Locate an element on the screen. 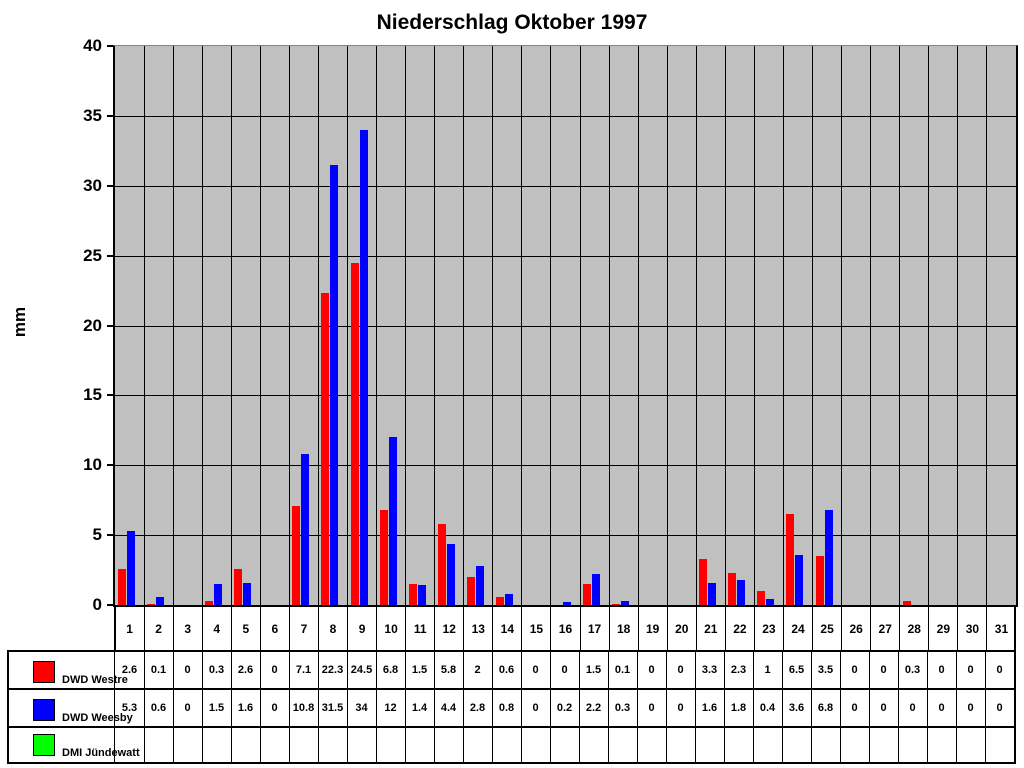 The width and height of the screenshot is (1024, 768). value-cell: 0.1 is located at coordinates (158, 670).